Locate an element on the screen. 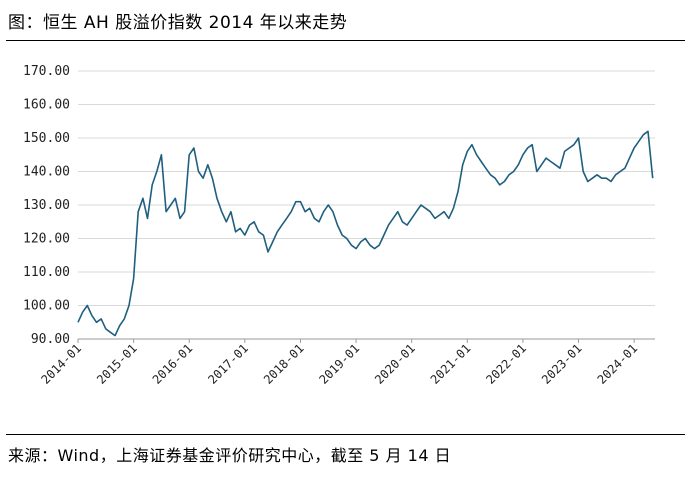 This screenshot has width=691, height=477. bottom-rule is located at coordinates (345, 434).